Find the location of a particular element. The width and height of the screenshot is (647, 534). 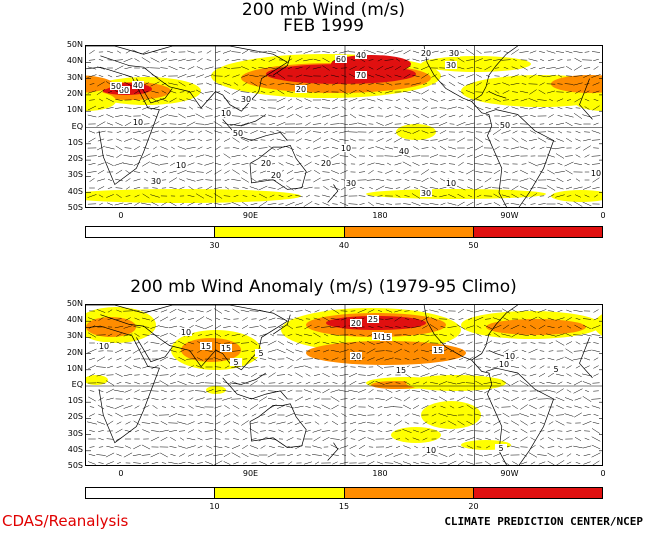

contour-label: 25 is located at coordinates (373, 319).